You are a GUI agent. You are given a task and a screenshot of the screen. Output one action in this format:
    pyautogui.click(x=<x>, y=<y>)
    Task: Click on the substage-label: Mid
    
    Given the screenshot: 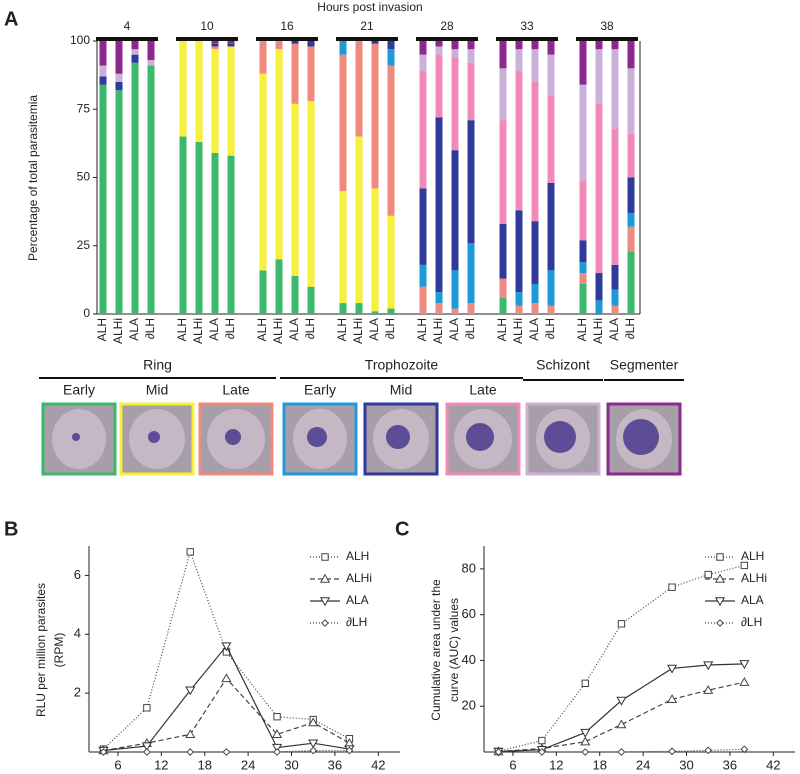 What is the action you would take?
    pyautogui.click(x=157, y=390)
    